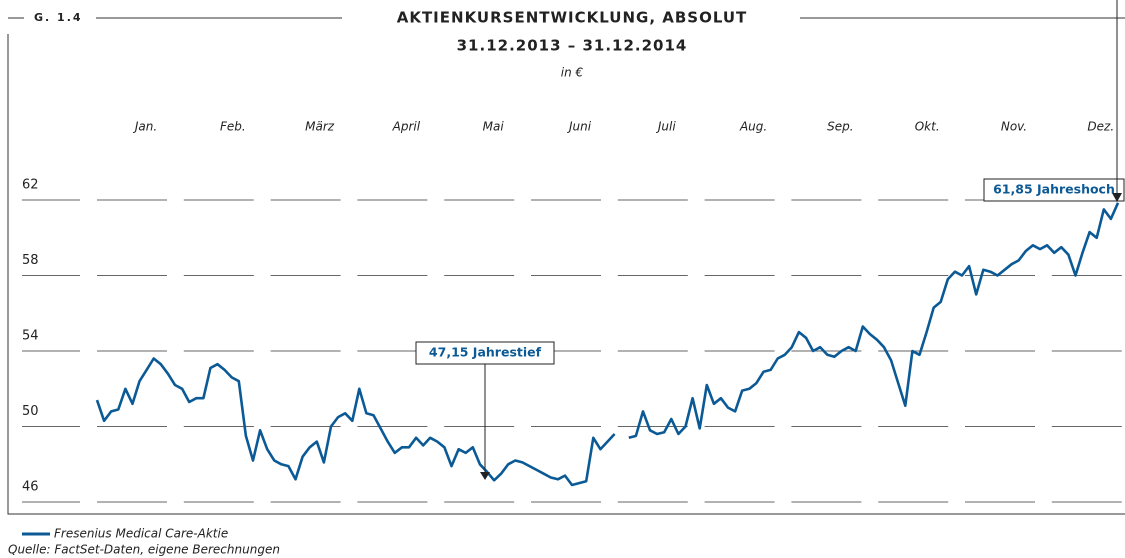  What do you see at coordinates (572, 18) in the screenshot?
I see `chart-title: AKTIENKURSENTWICKLUNG, ABSOLUT` at bounding box center [572, 18].